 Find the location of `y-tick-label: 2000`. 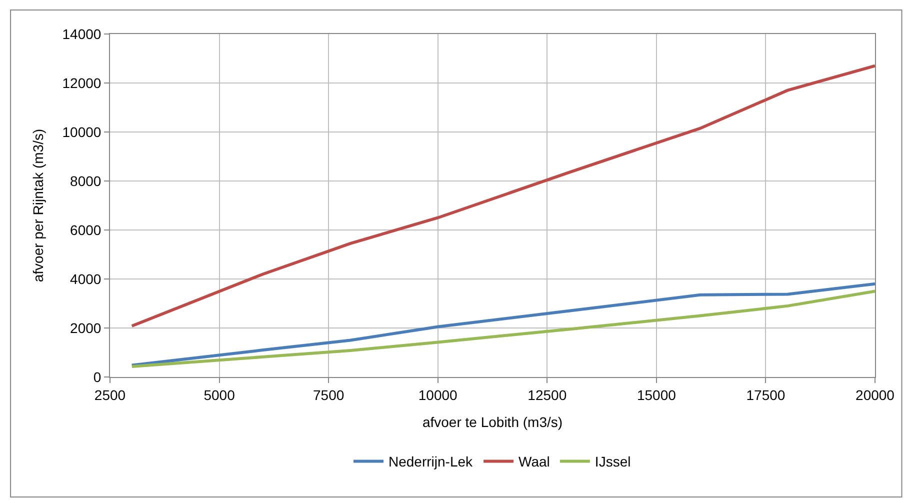

y-tick-label: 2000 is located at coordinates (86, 328).